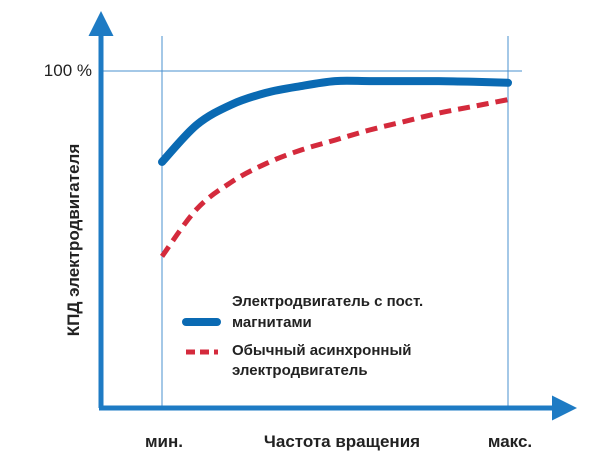 This screenshot has width=600, height=471. Describe the element at coordinates (300, 370) in the screenshot. I see `legend-label-async-motor-line2: электродвигатель` at that location.